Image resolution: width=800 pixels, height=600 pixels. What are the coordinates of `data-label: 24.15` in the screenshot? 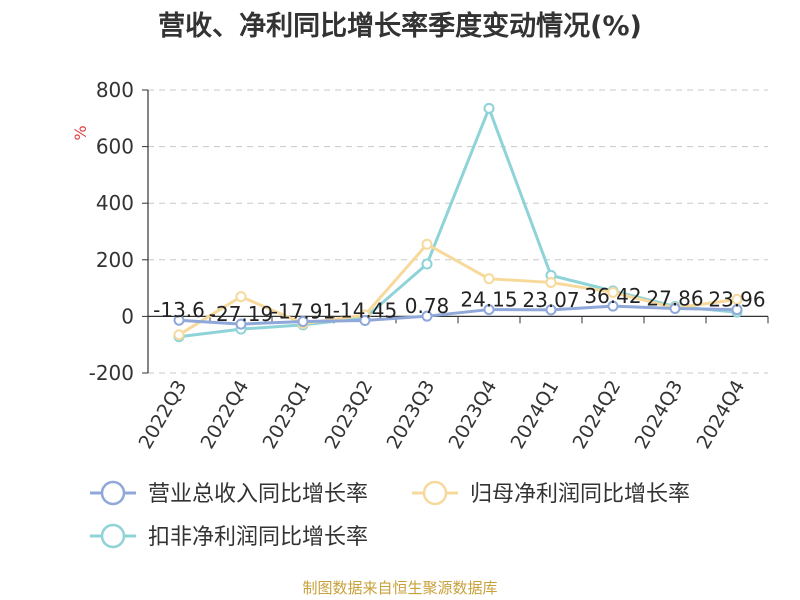 It's located at (488, 300).